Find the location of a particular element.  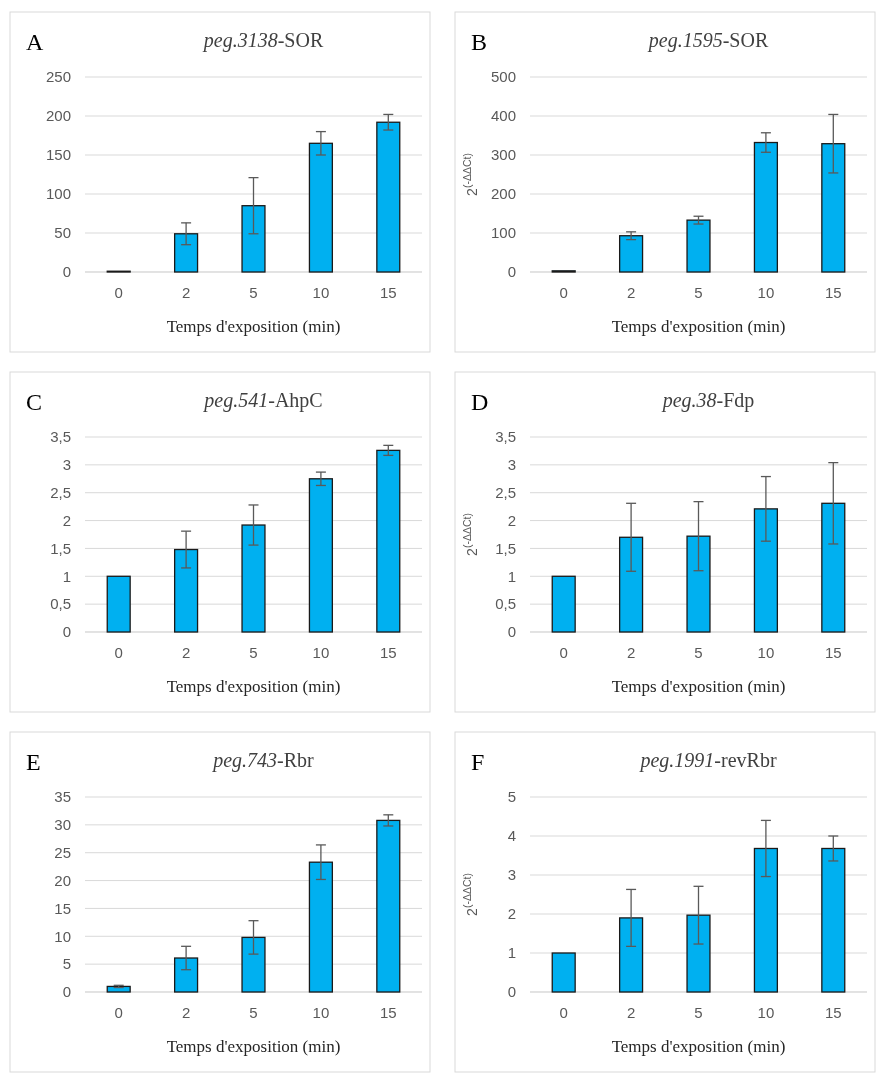

y-tick-label: 30 is located at coordinates (62, 825).